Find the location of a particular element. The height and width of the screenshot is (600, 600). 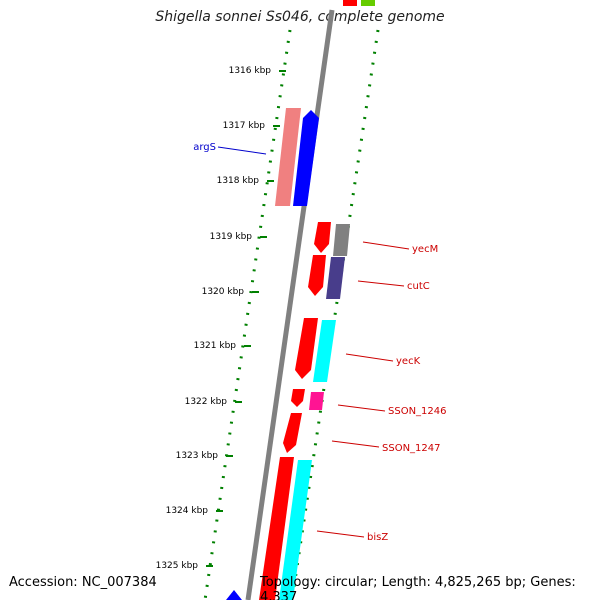

gene-arrow-yecK is located at coordinates (306, 348).